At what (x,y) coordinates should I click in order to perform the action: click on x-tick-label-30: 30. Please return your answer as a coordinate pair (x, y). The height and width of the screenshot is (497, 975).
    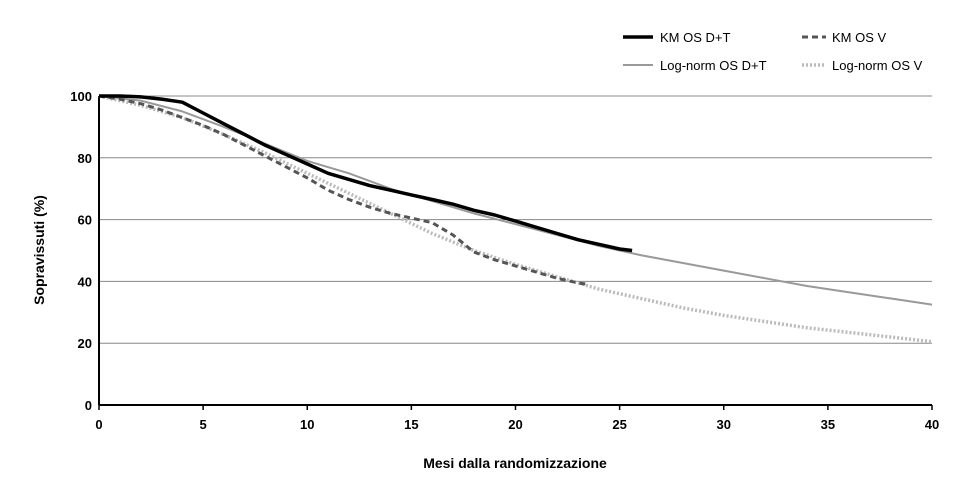
    Looking at the image, I should click on (724, 424).